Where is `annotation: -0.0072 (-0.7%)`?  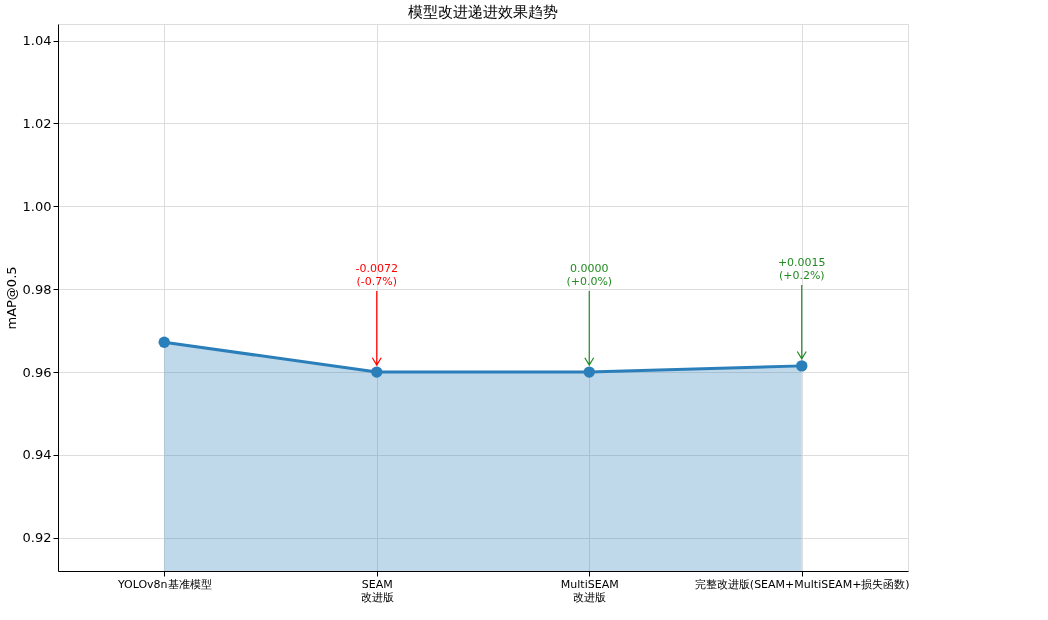
annotation: -0.0072 (-0.7%) is located at coordinates (376, 275).